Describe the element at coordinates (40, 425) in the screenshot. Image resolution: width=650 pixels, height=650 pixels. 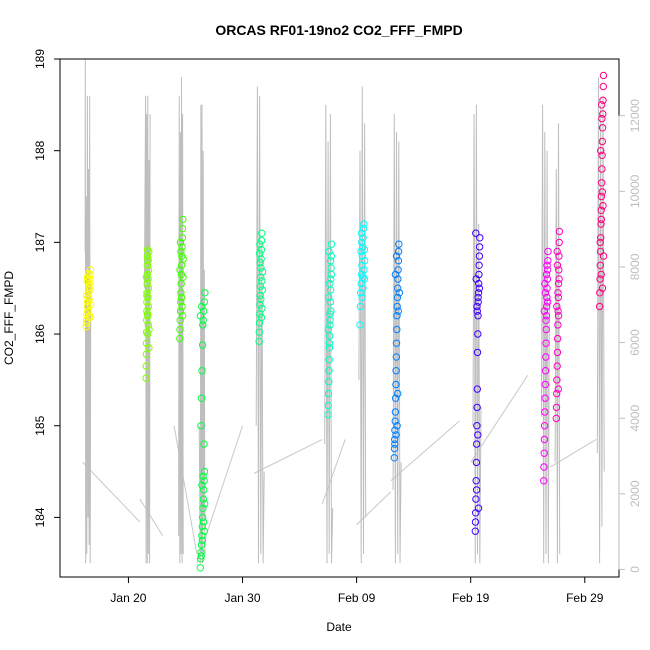
I see `y-tick-label: 185` at that location.